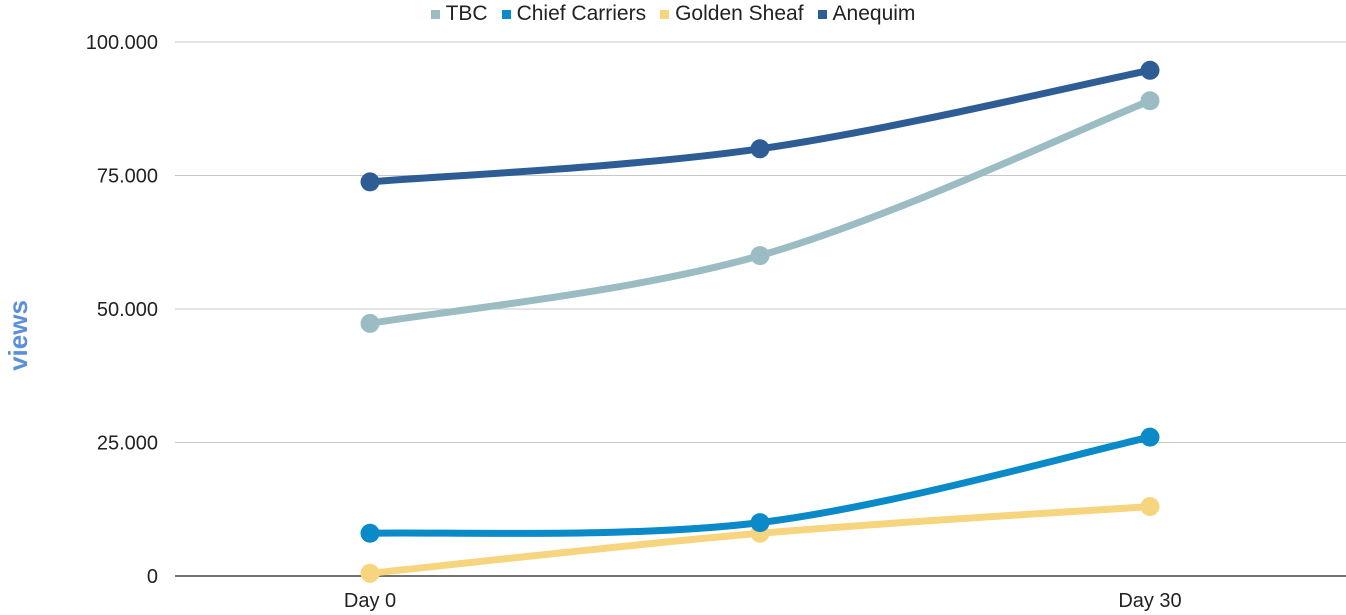 This screenshot has height=615, width=1346. What do you see at coordinates (1149, 601) in the screenshot?
I see `x-tick-label: Day 30` at bounding box center [1149, 601].